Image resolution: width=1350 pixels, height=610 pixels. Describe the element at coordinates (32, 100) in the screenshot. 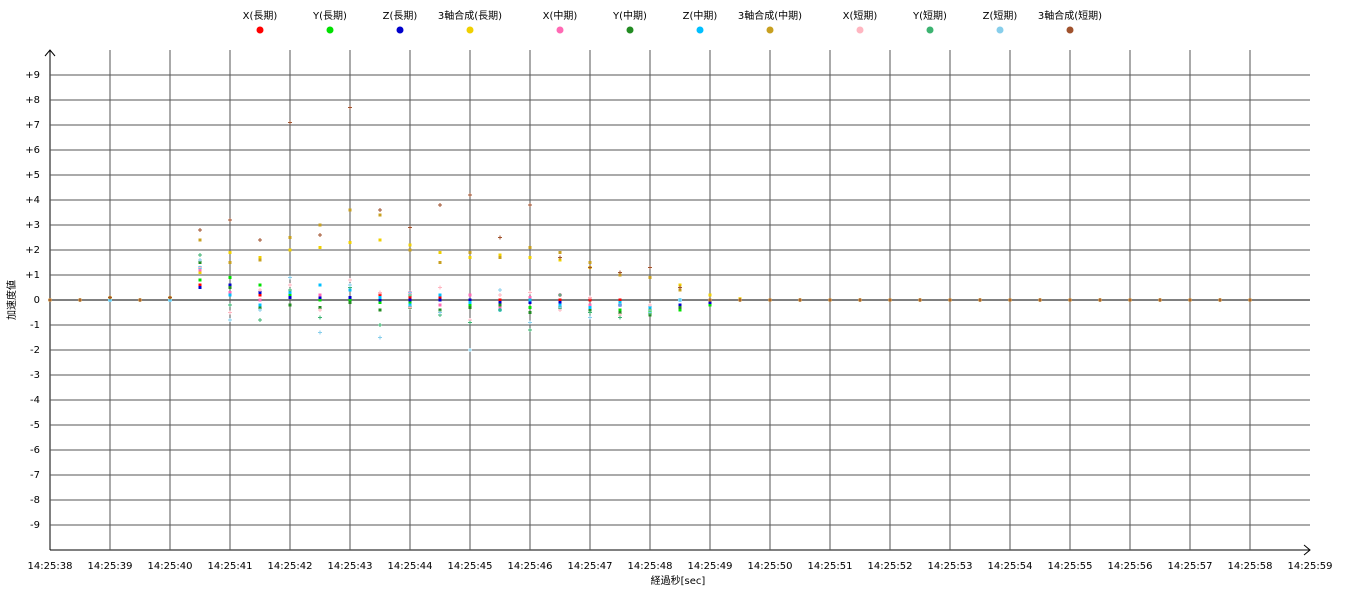

I see `y-tick-label: +8` at that location.